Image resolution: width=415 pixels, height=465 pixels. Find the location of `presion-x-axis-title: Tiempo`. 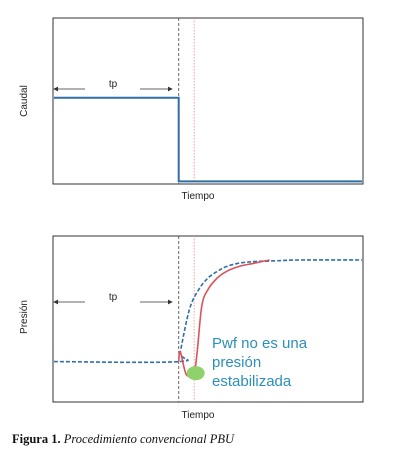

presion-x-axis-title: Tiempo is located at coordinates (198, 415).